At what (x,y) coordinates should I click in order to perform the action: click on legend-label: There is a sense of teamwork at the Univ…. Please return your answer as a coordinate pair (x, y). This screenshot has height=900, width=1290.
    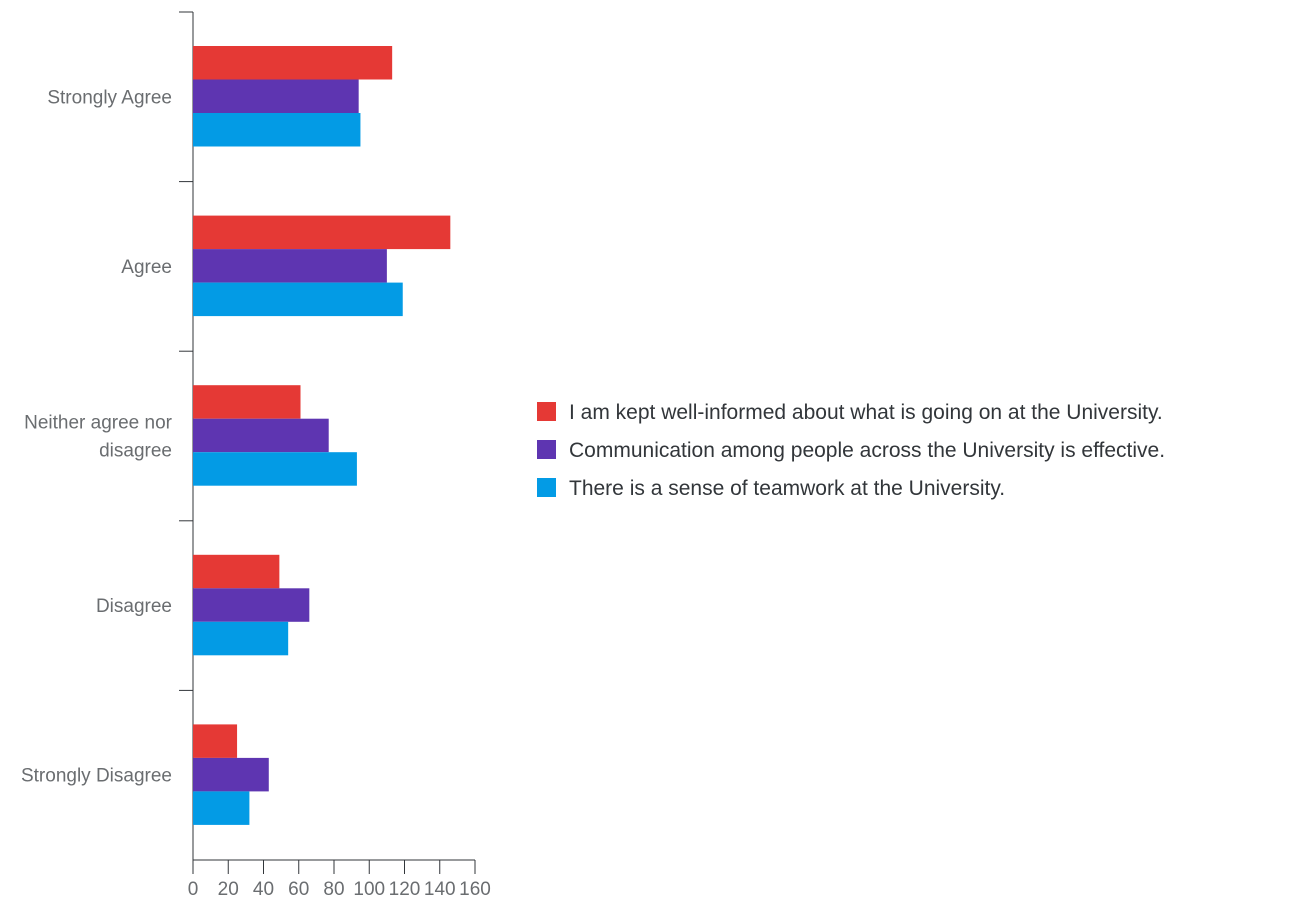
    Looking at the image, I should click on (787, 488).